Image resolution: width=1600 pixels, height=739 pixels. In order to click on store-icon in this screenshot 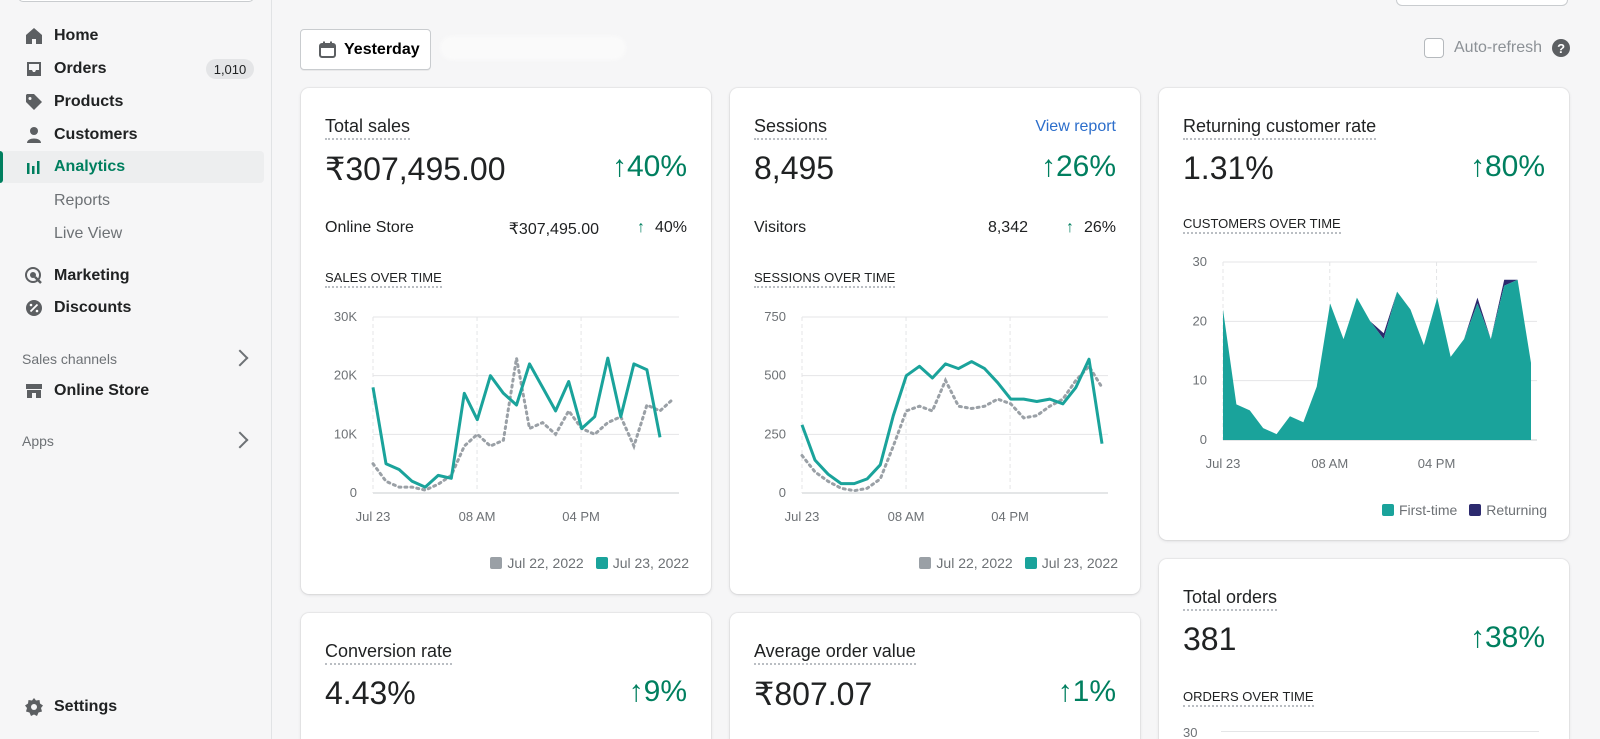, I will do `click(34, 391)`.